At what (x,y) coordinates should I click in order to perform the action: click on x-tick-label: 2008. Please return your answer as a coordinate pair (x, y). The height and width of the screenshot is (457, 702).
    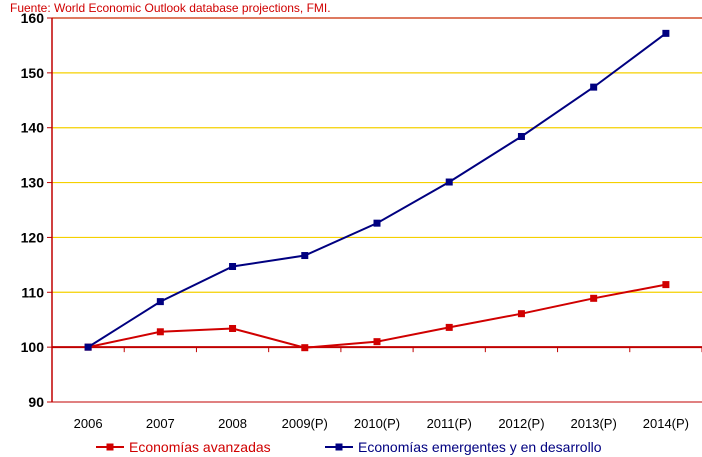
    Looking at the image, I should click on (232, 423).